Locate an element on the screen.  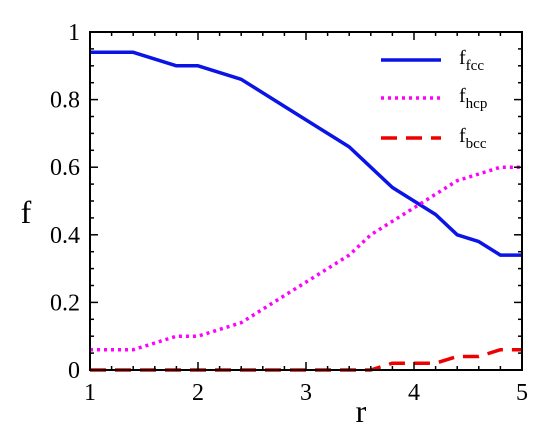
y-tick-label: 0.6 is located at coordinates (65, 168).